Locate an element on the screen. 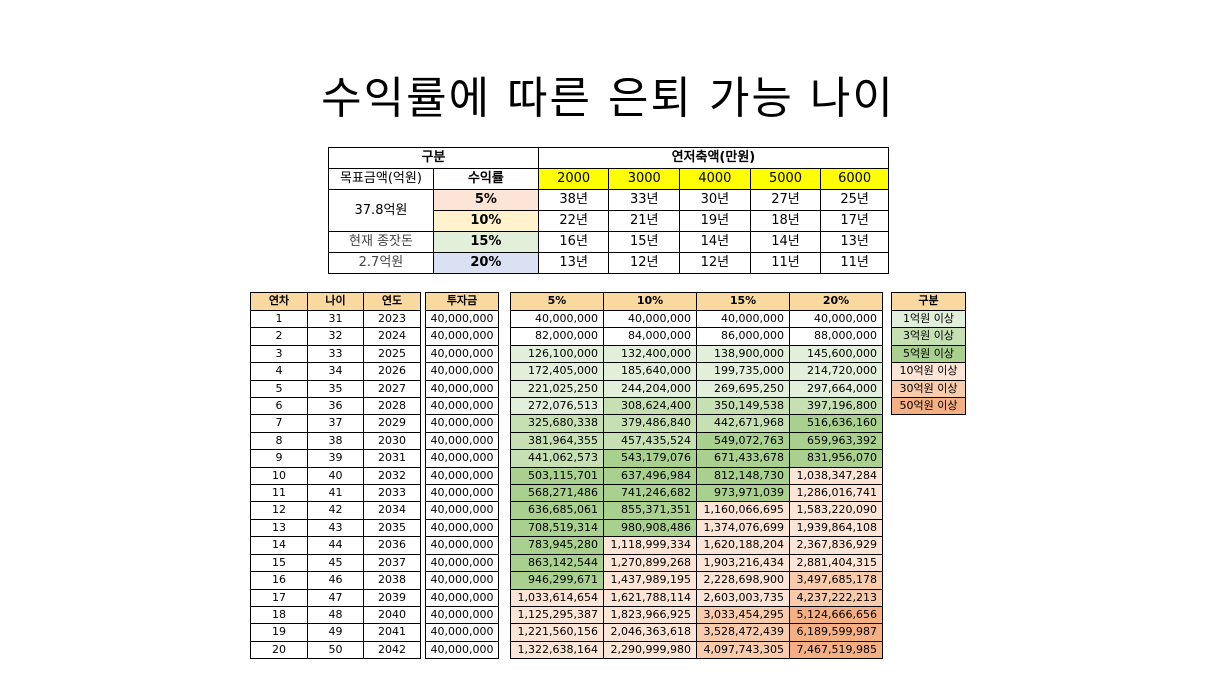 This screenshot has width=1216, height=684. year-number-cell: 6 is located at coordinates (279, 406).